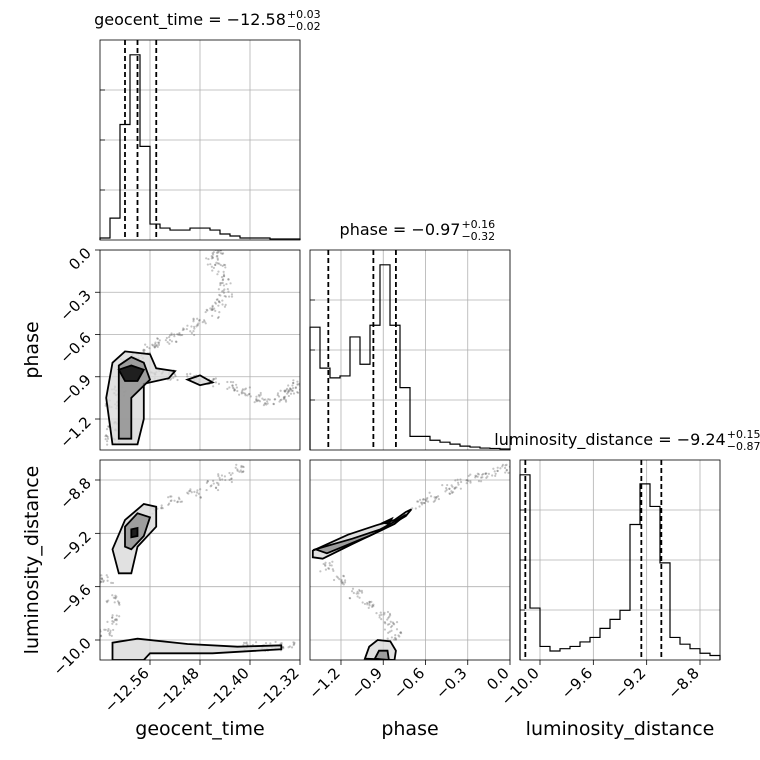 The height and width of the screenshot is (760, 760). What do you see at coordinates (75, 432) in the screenshot?
I see `y-tick-label-phase: −1.2` at bounding box center [75, 432].